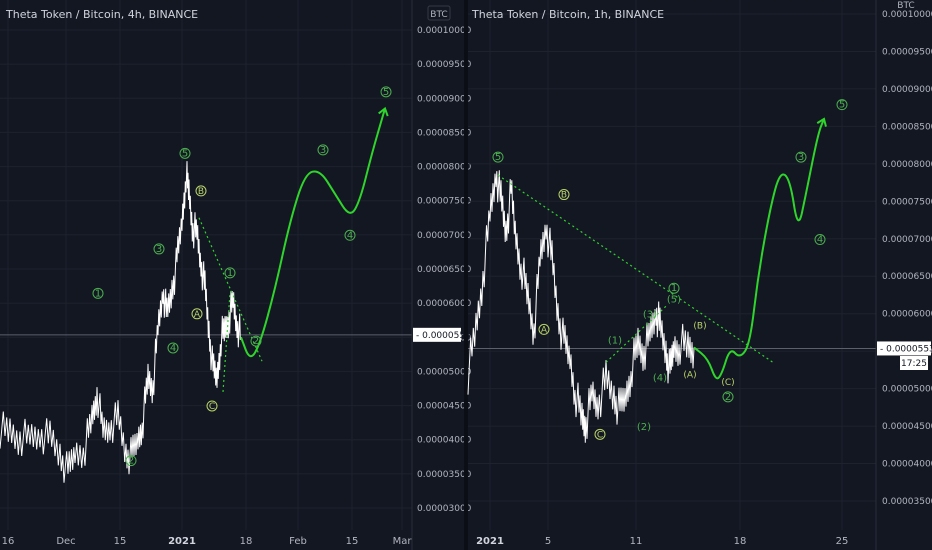 The image size is (932, 550). What do you see at coordinates (907, 277) in the screenshot?
I see `y-tick-label: 0.00006500` at bounding box center [907, 277].